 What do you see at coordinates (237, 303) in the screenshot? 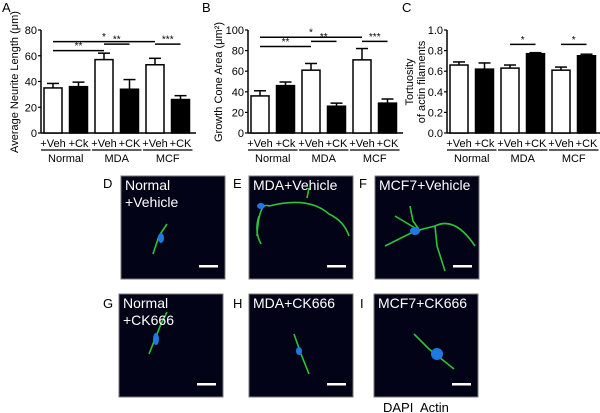
I see `panel-label: H` at bounding box center [237, 303].